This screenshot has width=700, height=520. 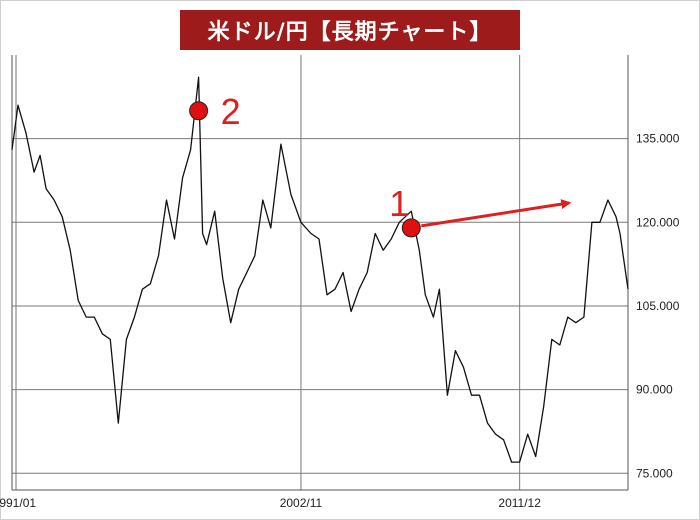 I want to click on trend-arrow, so click(x=496, y=213).